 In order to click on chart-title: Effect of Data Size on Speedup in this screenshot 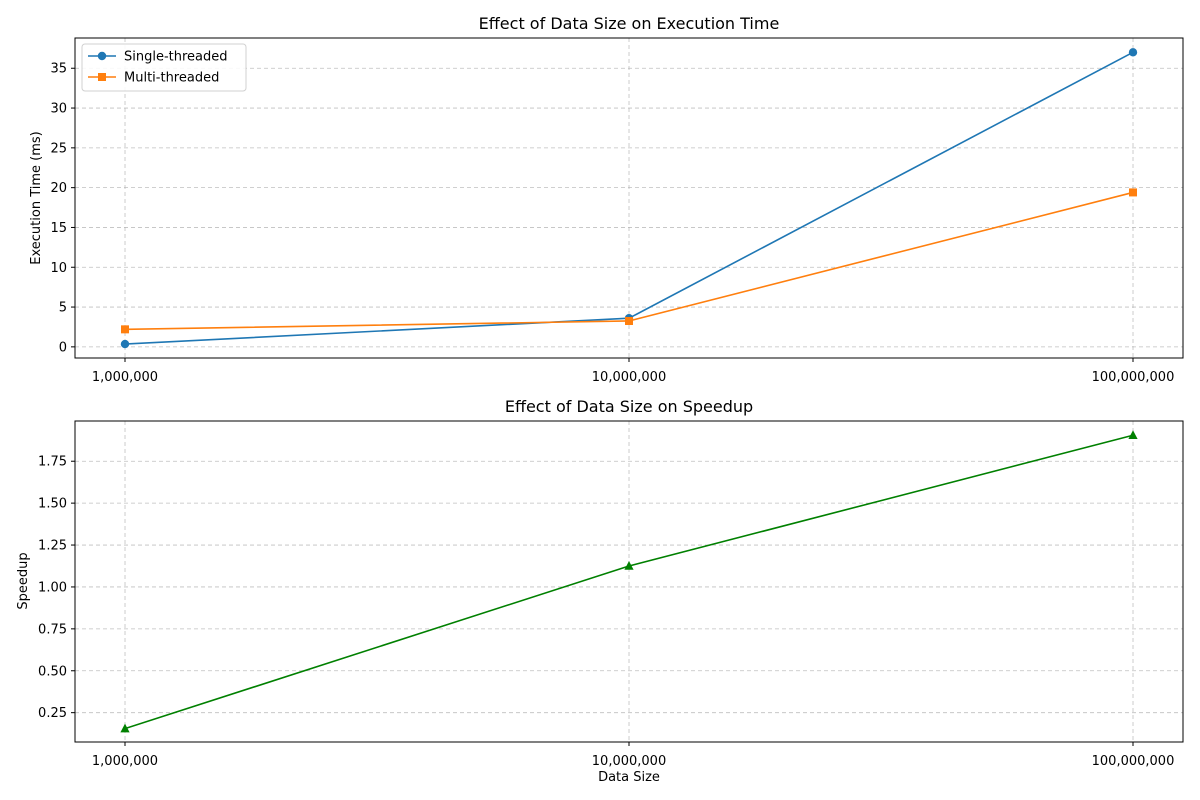, I will do `click(629, 406)`.